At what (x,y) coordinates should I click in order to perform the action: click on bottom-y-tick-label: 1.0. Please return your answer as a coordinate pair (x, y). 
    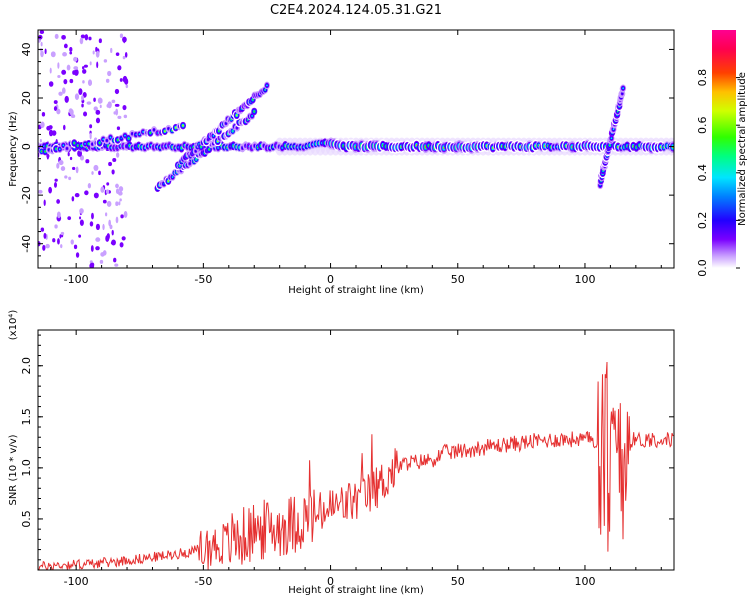
    Looking at the image, I should click on (26, 468).